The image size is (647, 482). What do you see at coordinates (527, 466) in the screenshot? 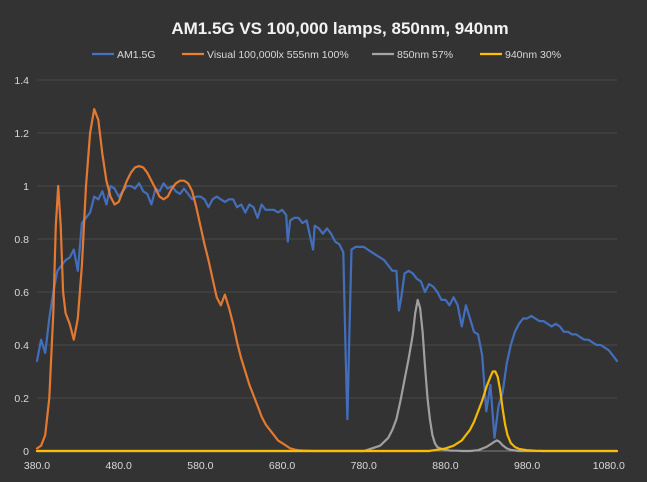
I see `x-tick-label: 980.0` at bounding box center [527, 466].